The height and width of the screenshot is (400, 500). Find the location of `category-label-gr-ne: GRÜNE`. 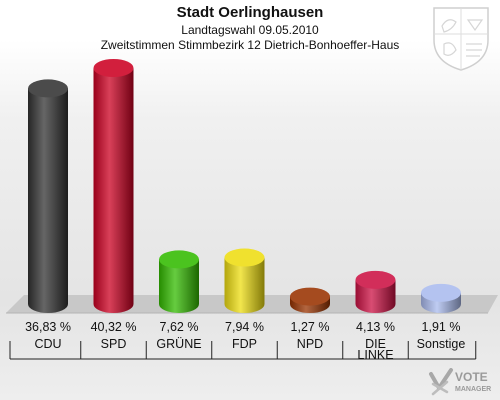

category-label-gr-ne: GRÜNE is located at coordinates (178, 344).